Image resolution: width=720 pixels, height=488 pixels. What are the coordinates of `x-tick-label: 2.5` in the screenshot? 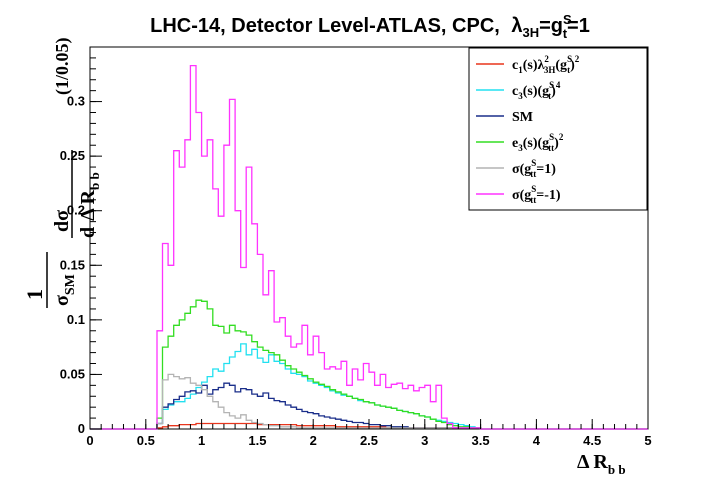 It's located at (369, 440).